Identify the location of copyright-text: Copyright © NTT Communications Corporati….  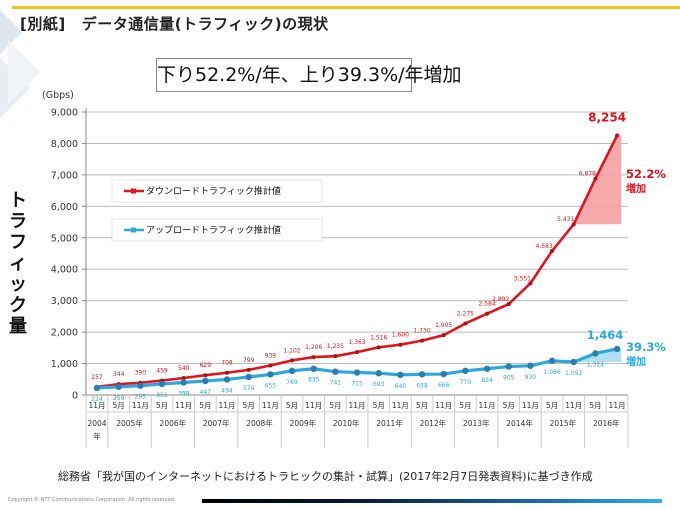
(92, 500).